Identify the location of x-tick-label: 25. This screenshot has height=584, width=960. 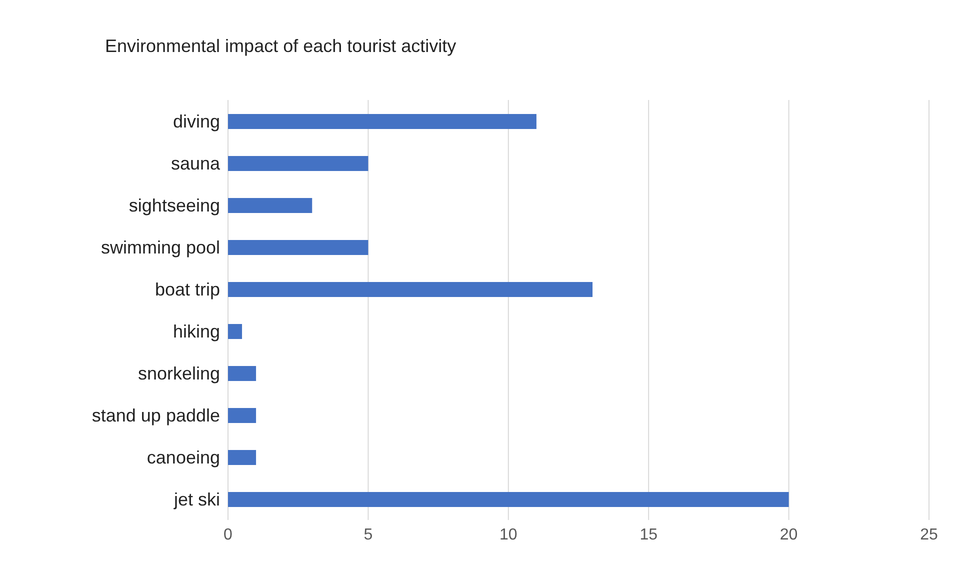
(929, 535).